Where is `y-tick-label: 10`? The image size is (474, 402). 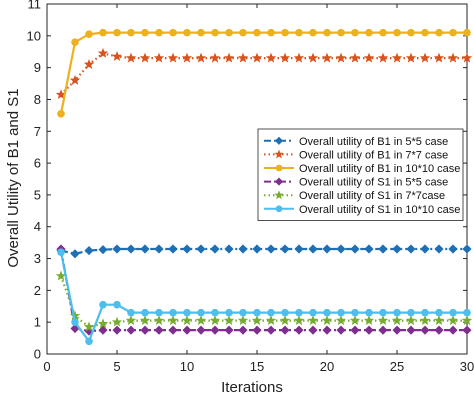 y-tick-label: 10 is located at coordinates (34, 35).